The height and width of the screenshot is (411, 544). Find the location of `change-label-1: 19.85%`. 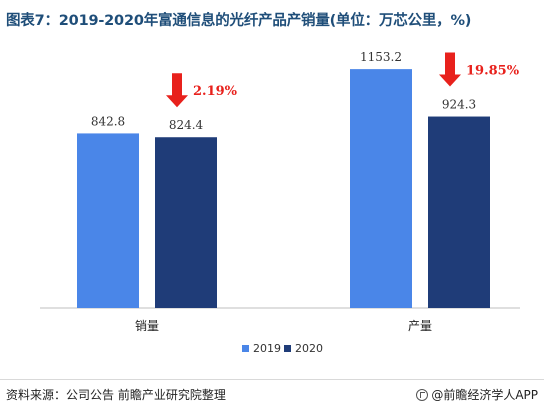

change-label-1: 19.85% is located at coordinates (493, 71).